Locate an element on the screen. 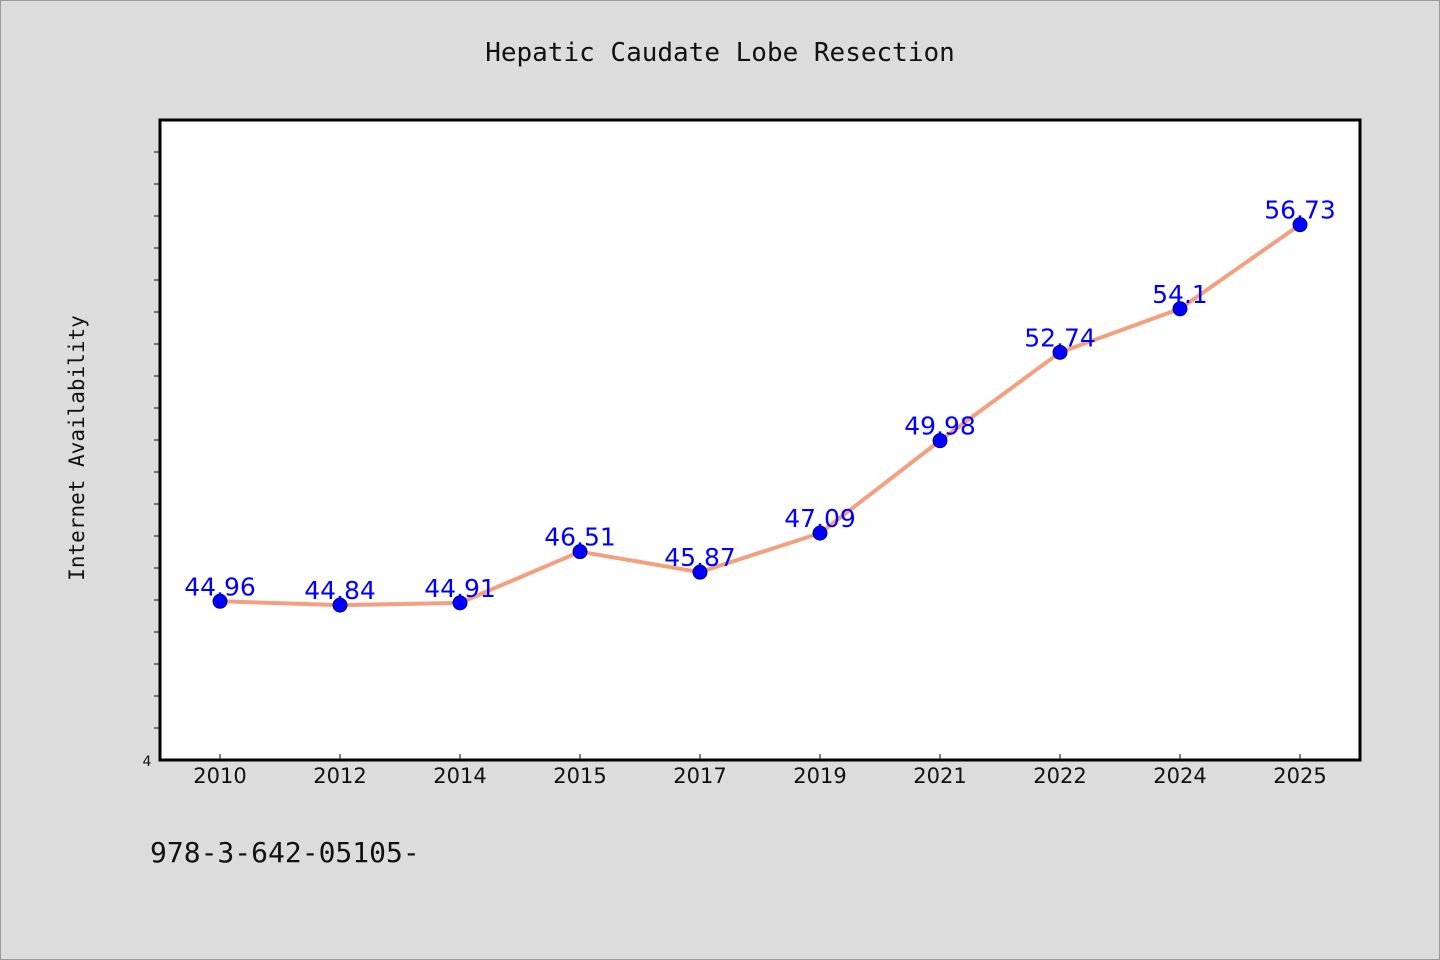 The width and height of the screenshot is (1440, 960). x-tick-label: 2025 is located at coordinates (1299, 776).